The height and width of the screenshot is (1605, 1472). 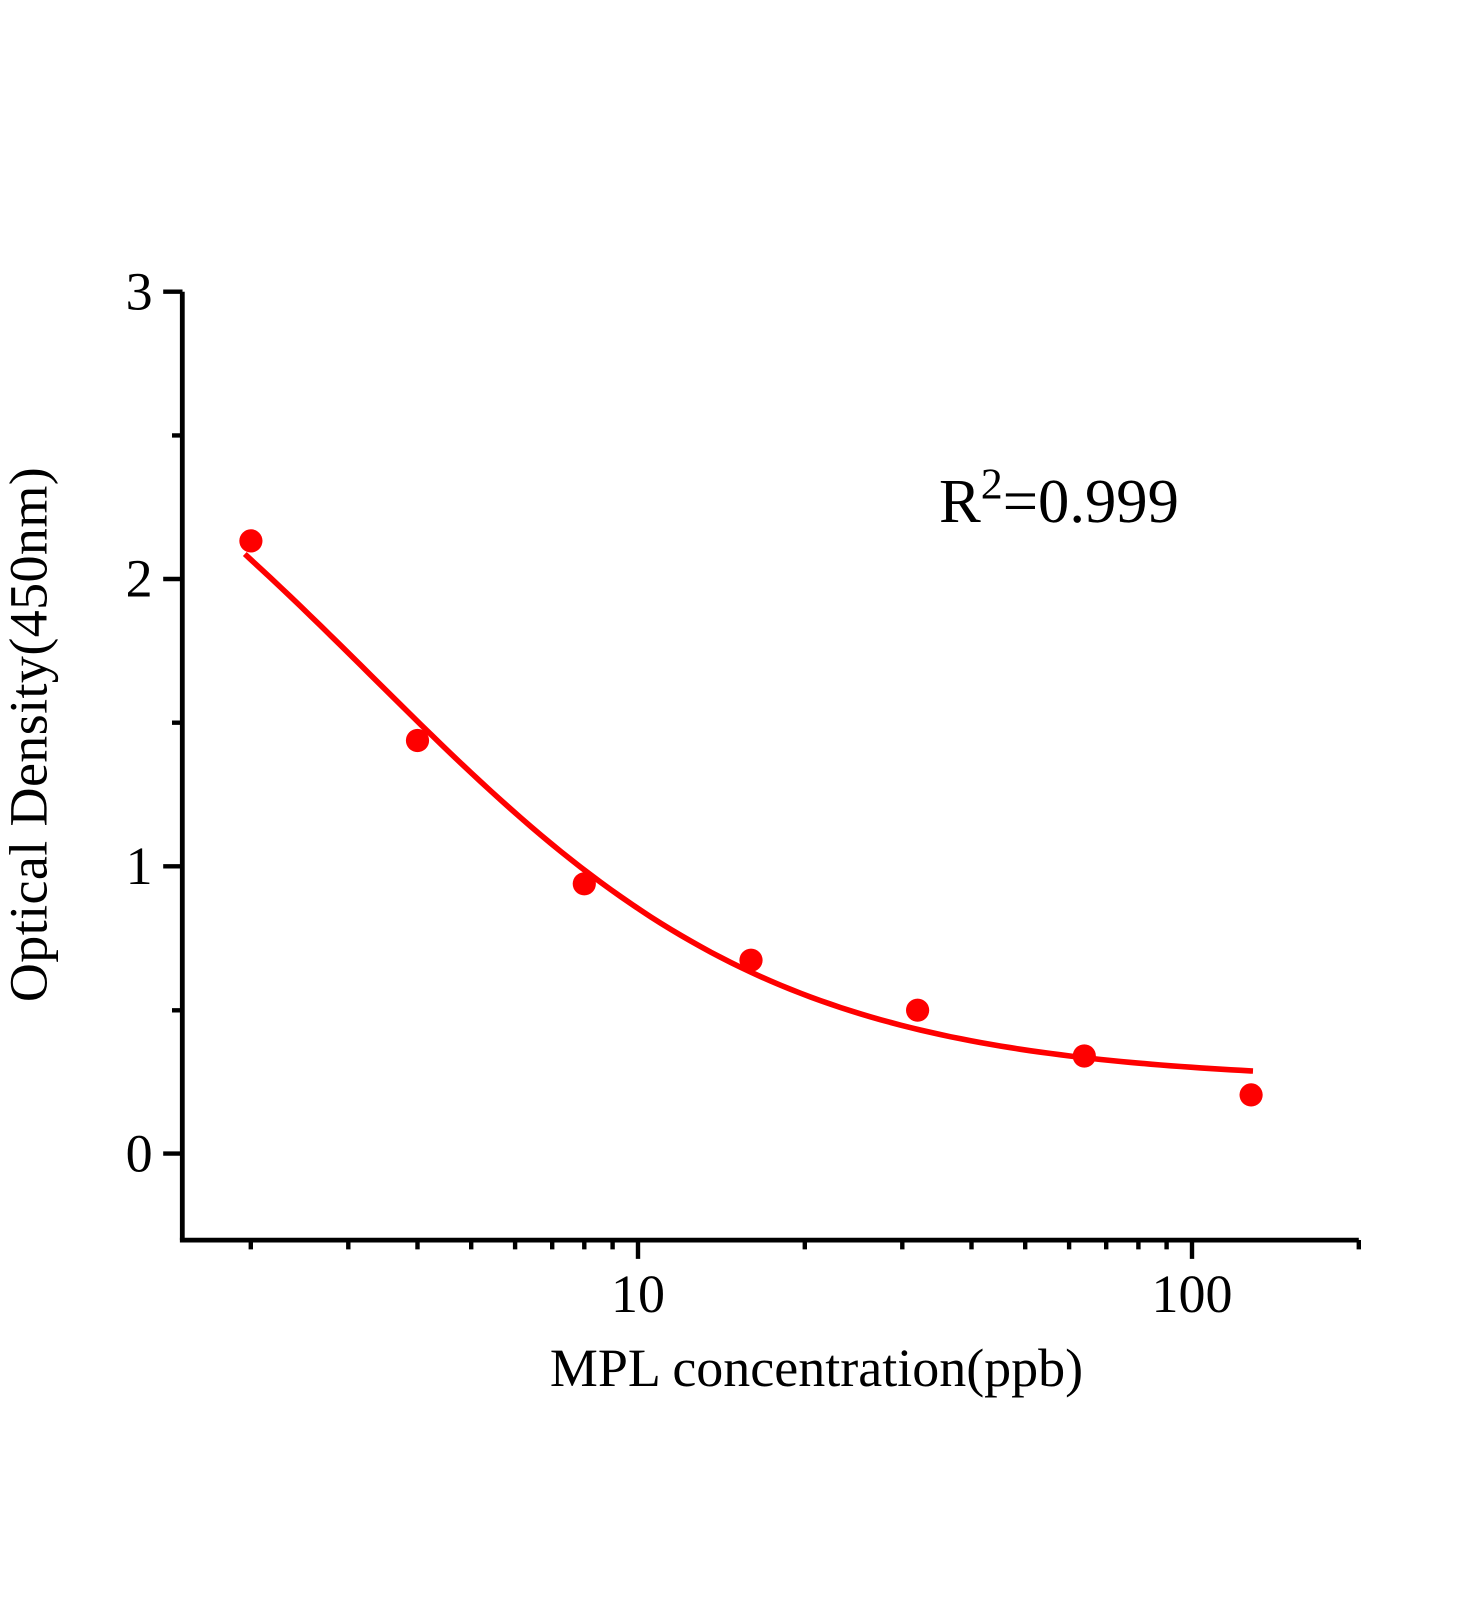 I want to click on svg-text: MPL concentration(ppb), so click(x=816, y=1368).